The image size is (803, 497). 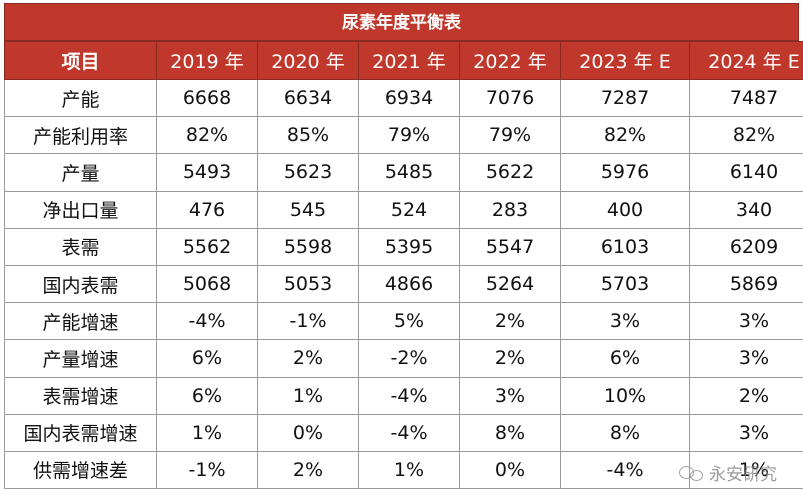 What do you see at coordinates (746, 60) in the screenshot?
I see `header-cell-2024e: 2024 年 E` at bounding box center [746, 60].